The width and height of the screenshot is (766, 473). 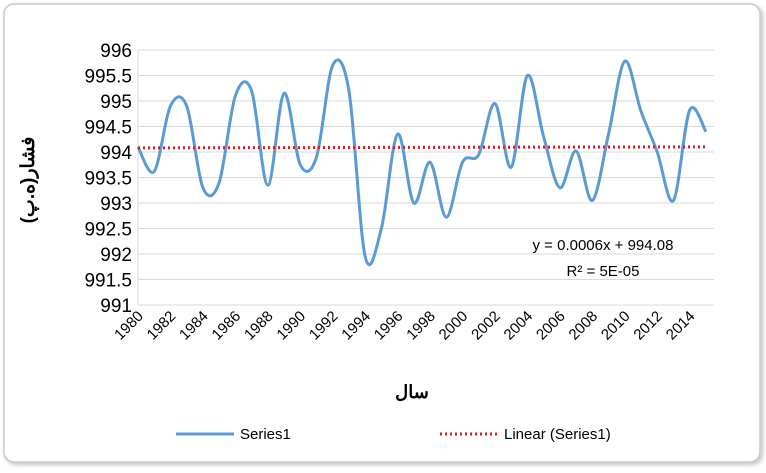 I want to click on y-tick-label: 993.5, so click(x=108, y=179).